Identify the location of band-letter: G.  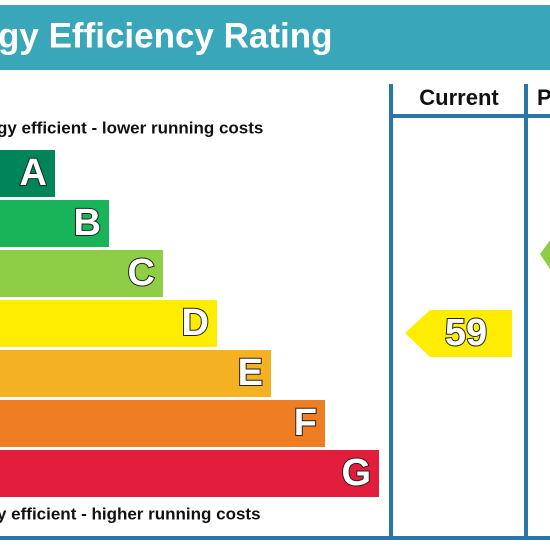
(356, 473).